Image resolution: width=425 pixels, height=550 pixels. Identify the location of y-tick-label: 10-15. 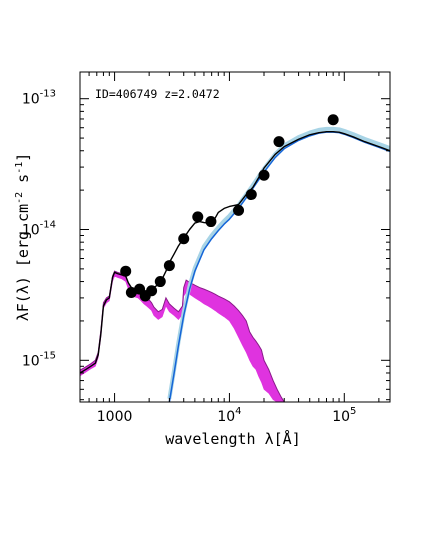
(39, 359).